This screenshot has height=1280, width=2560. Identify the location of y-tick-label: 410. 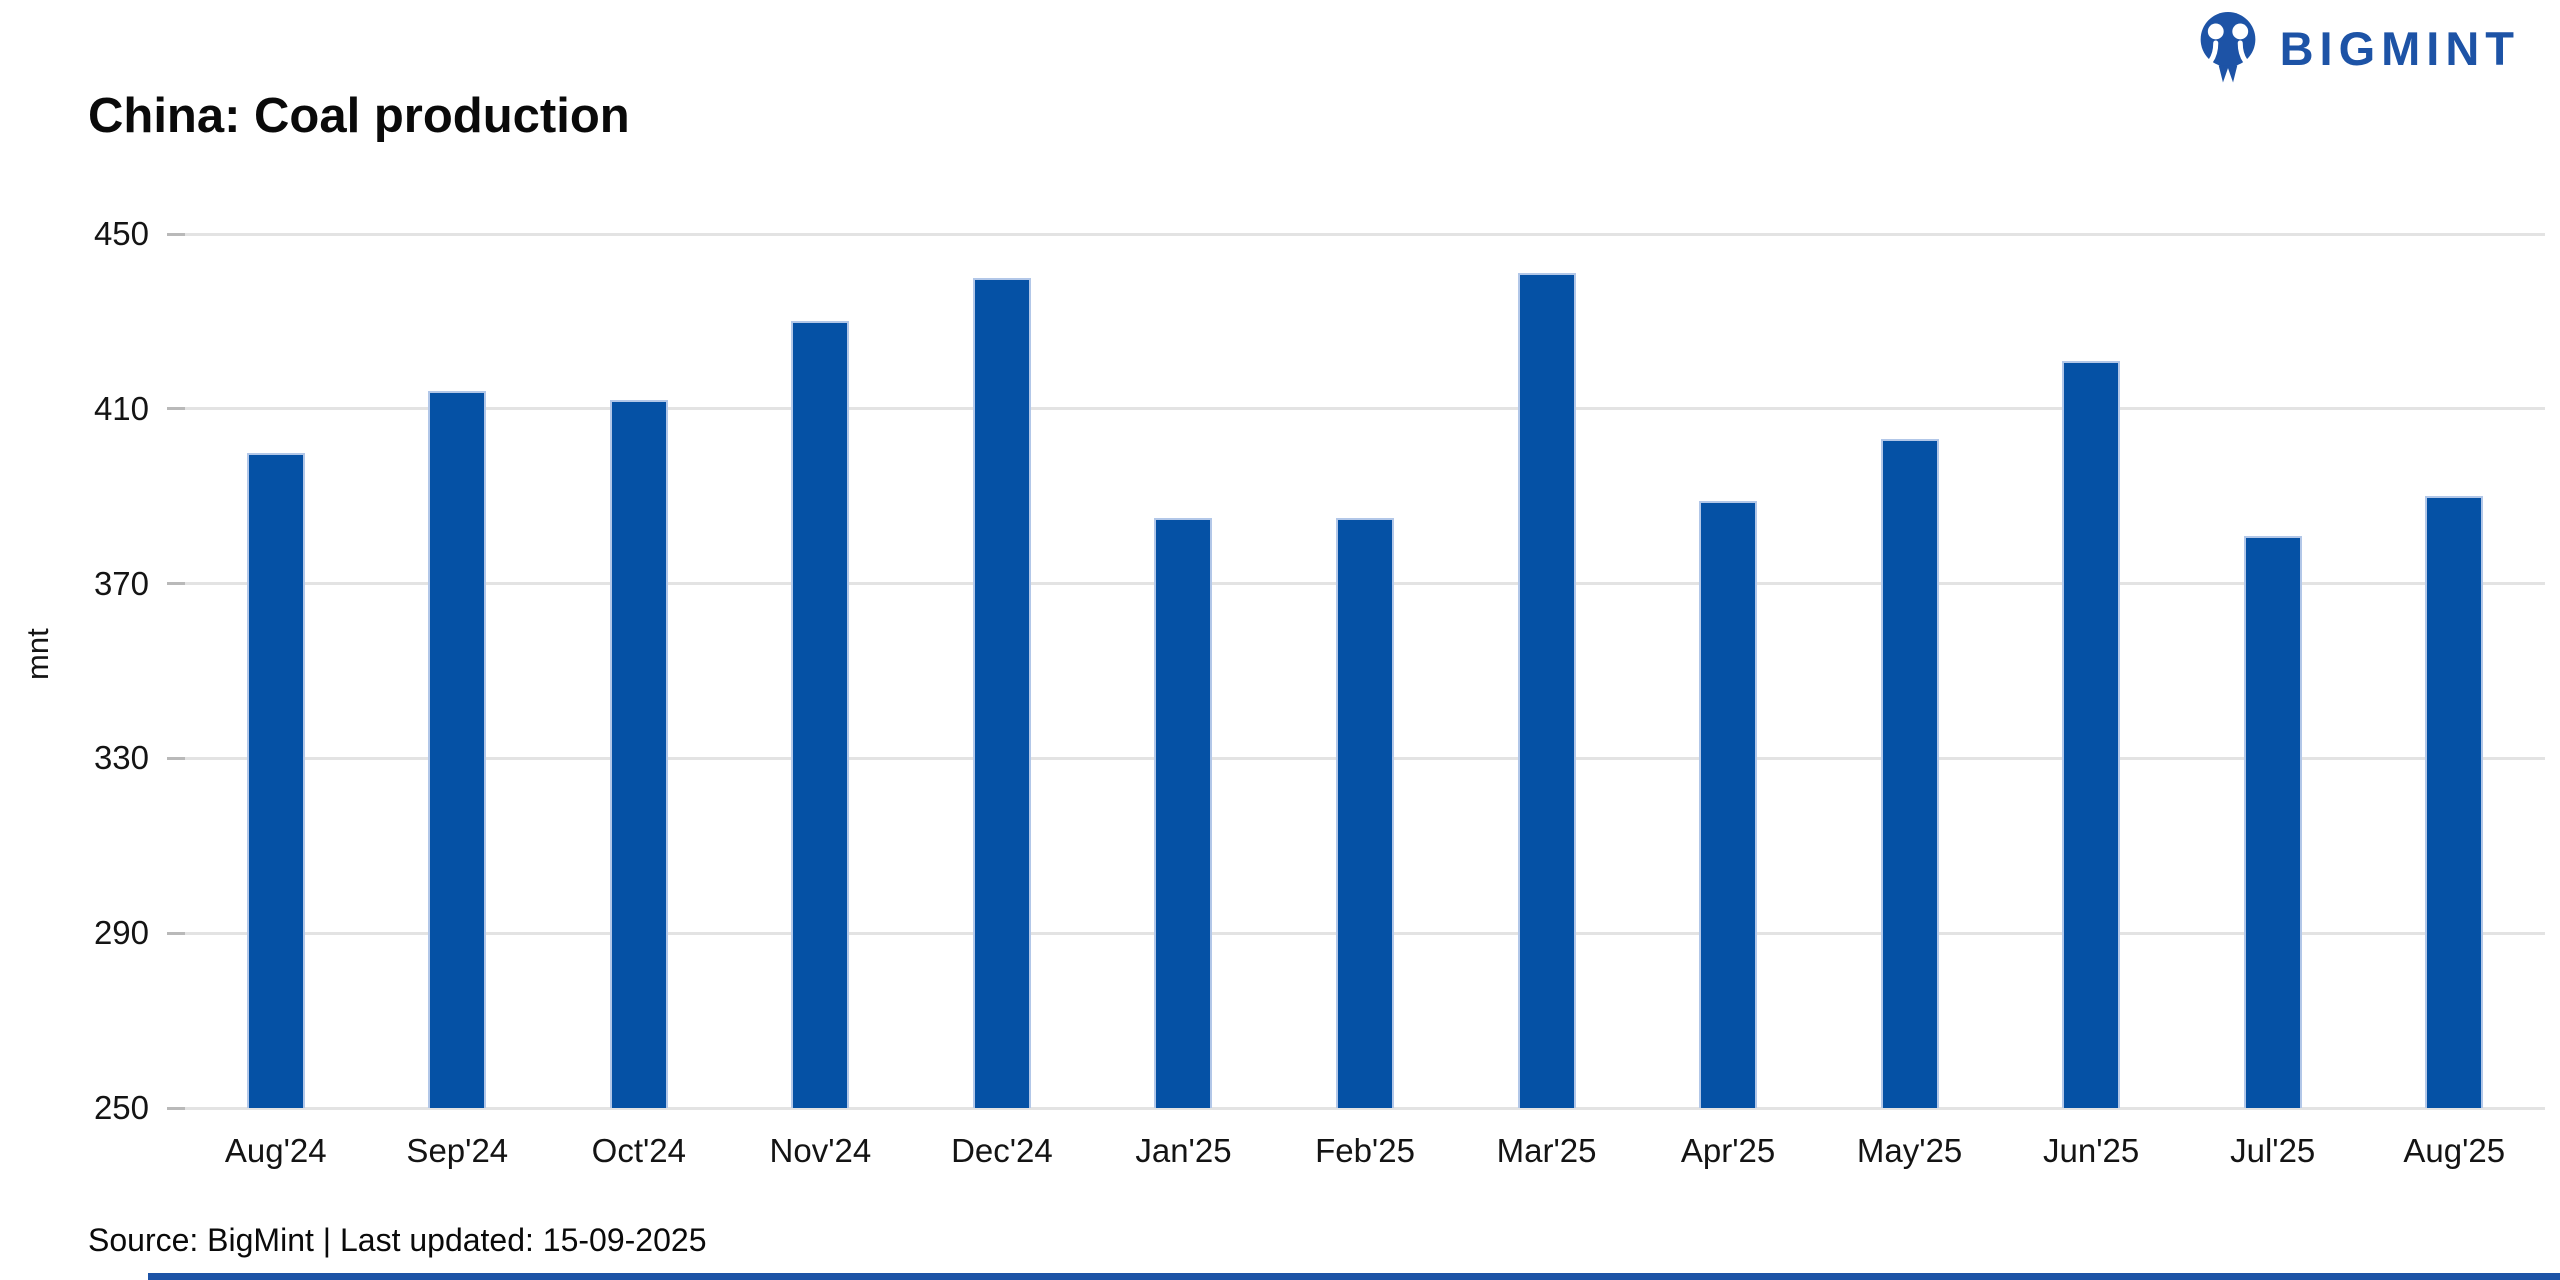
(121, 408).